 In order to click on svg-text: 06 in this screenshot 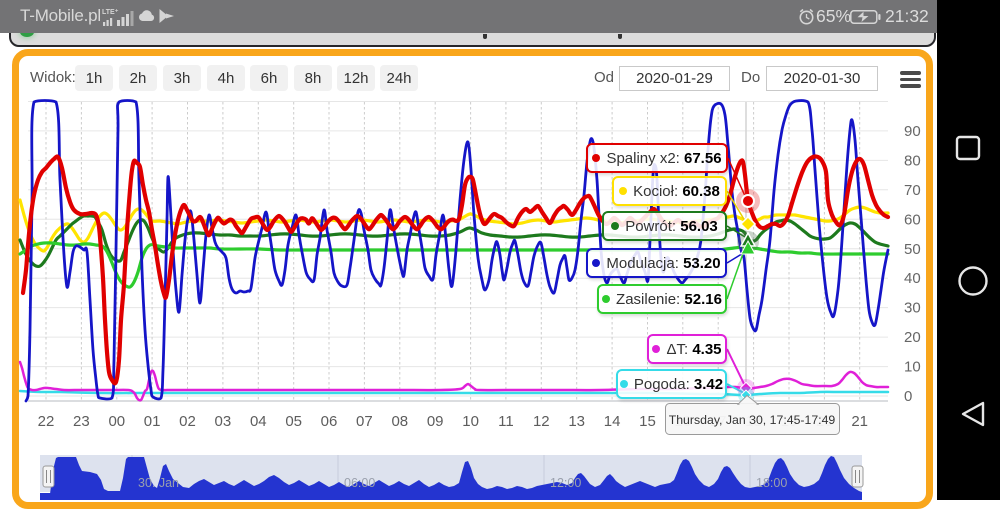, I will do `click(329, 421)`.